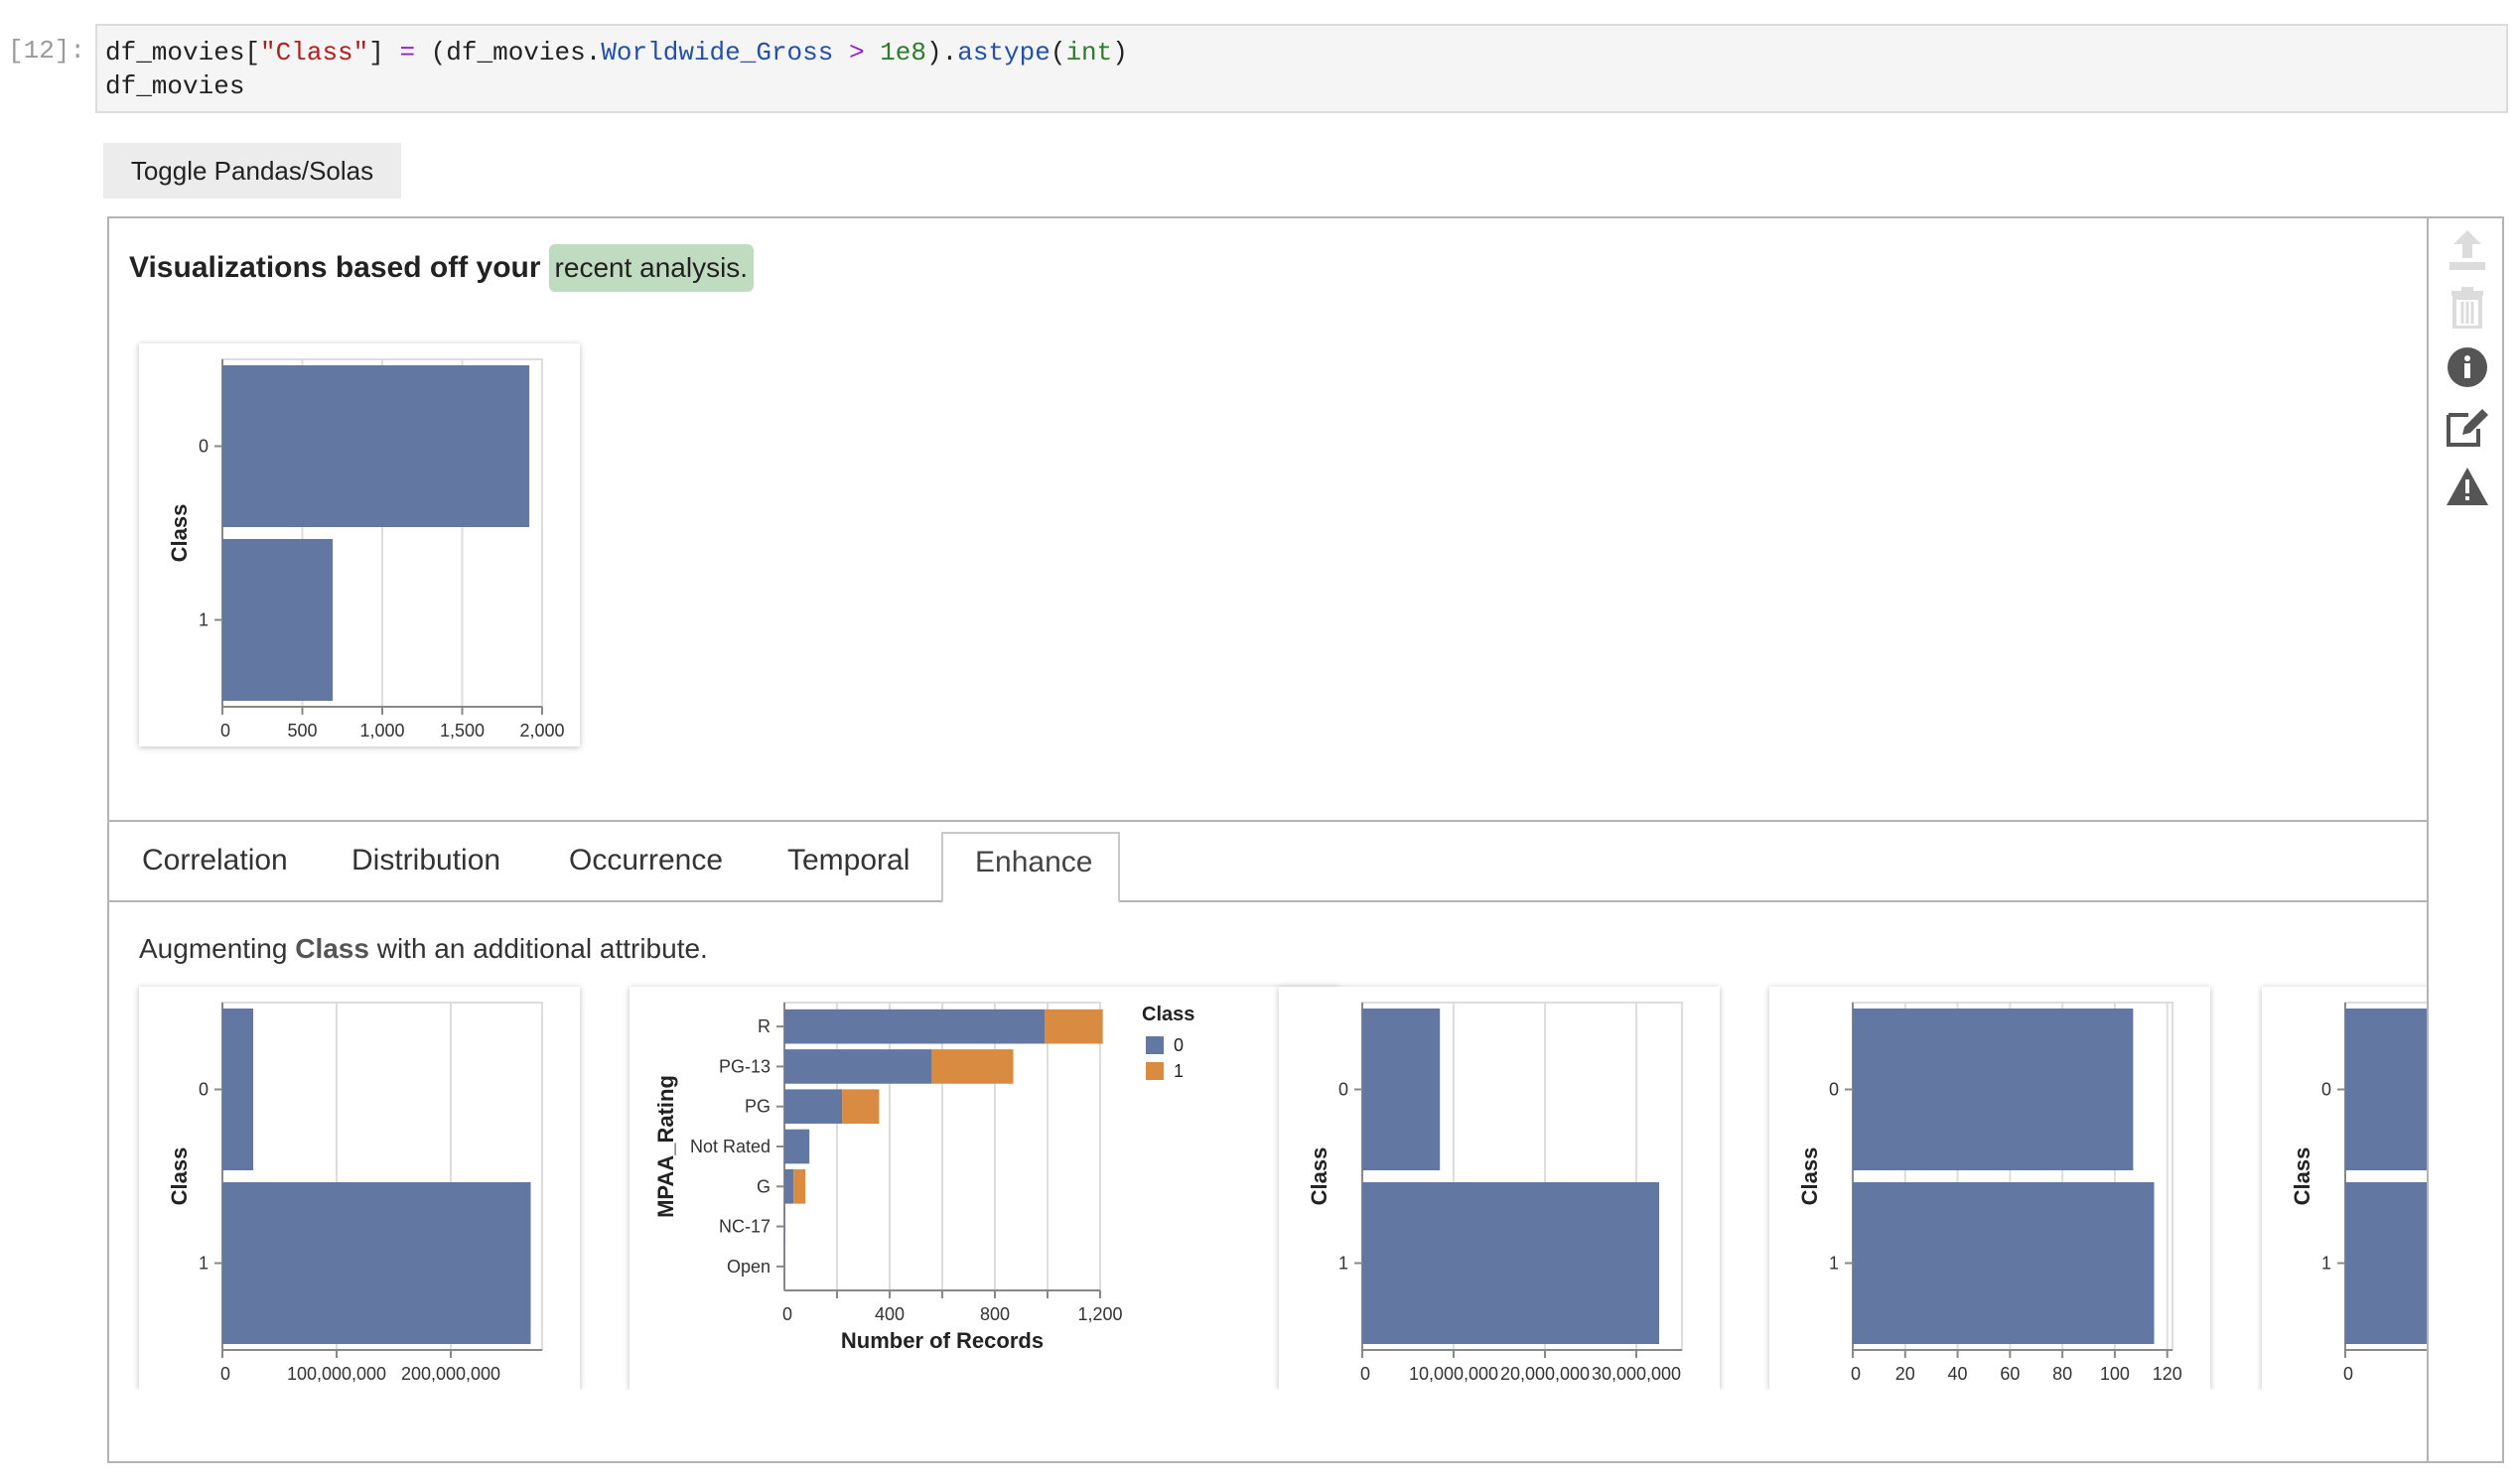 The image size is (2520, 1483). What do you see at coordinates (942, 52) in the screenshot?
I see `code-token: ).` at bounding box center [942, 52].